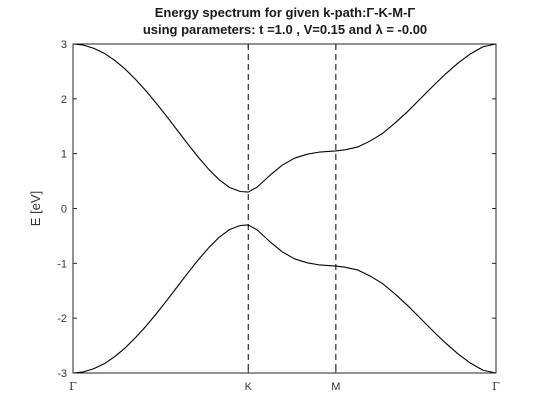 Image resolution: width=560 pixels, height=420 pixels. Describe the element at coordinates (64, 155) in the screenshot. I see `y-tick-label: 1` at that location.